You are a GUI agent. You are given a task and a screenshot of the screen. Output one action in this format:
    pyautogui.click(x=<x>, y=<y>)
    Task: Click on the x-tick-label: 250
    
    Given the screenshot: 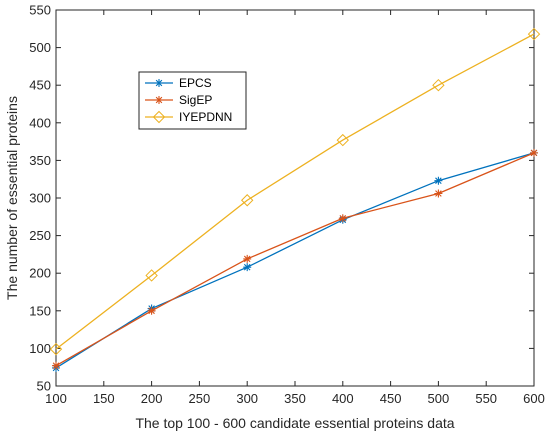 What is the action you would take?
    pyautogui.click(x=200, y=398)
    